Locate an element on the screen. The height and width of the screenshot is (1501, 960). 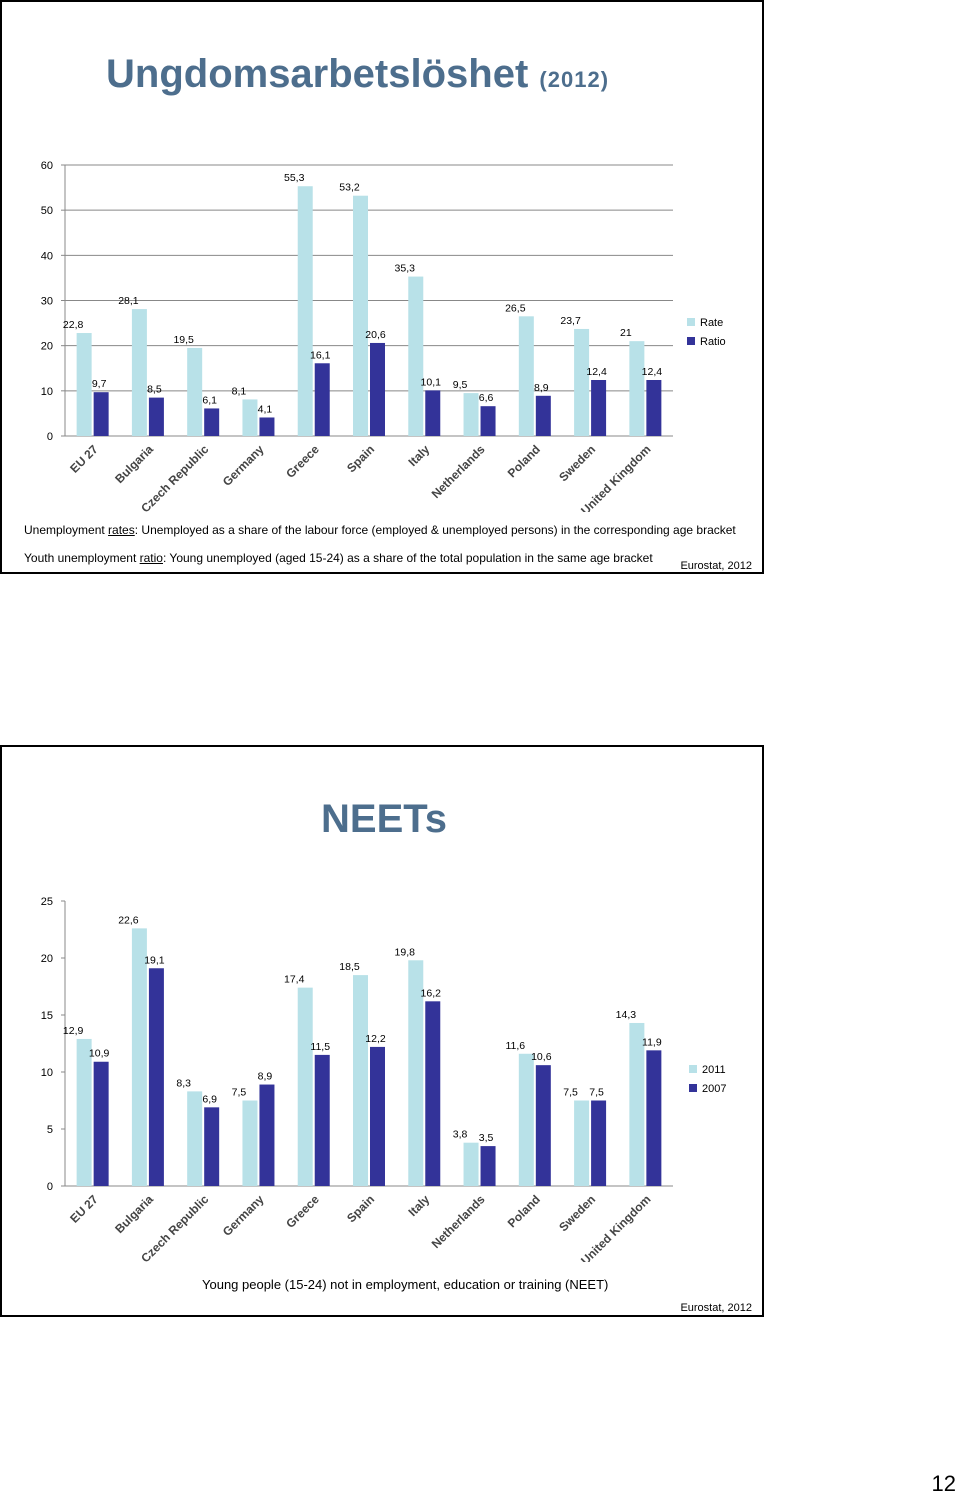
data-label: 21 is located at coordinates (626, 333).